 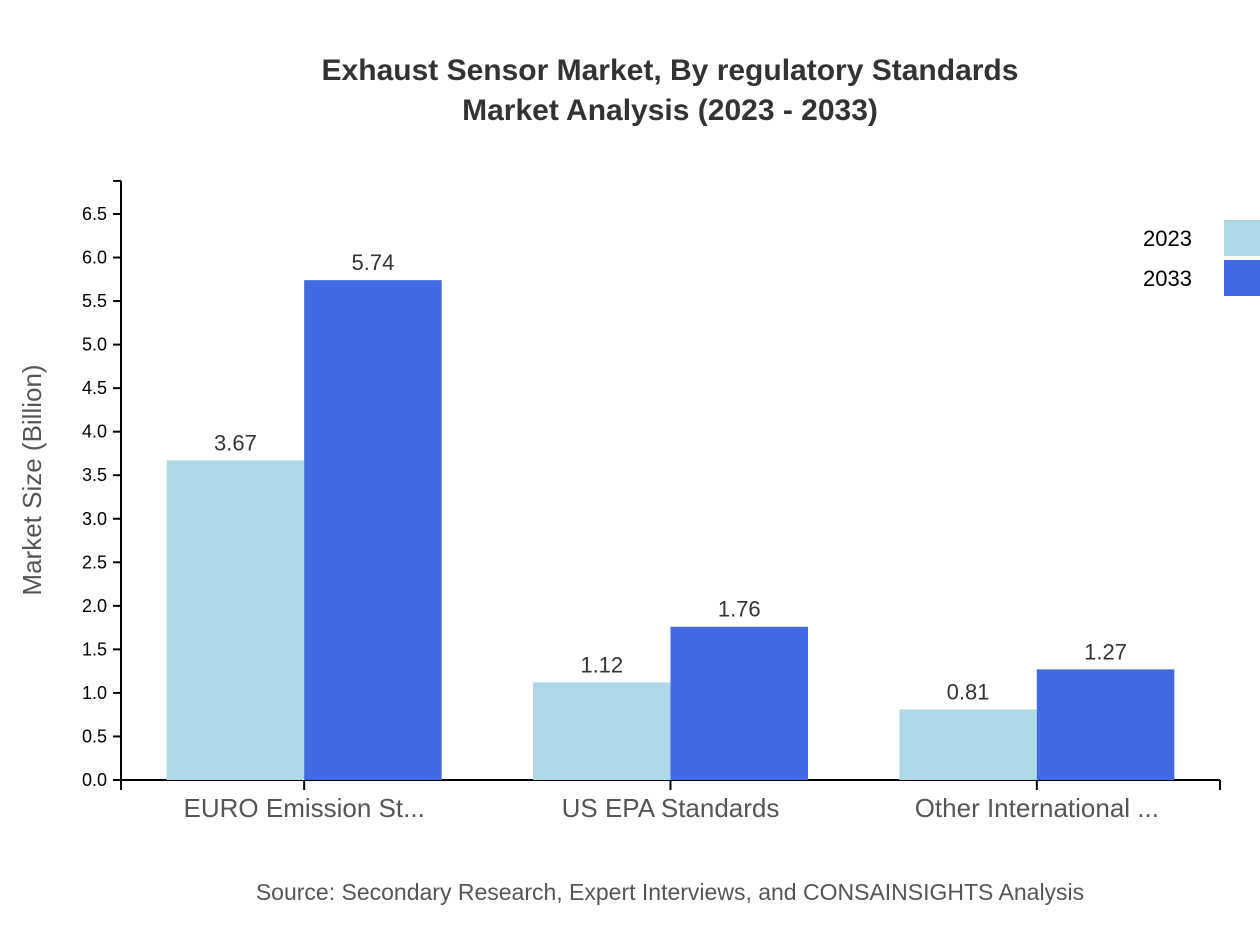 What do you see at coordinates (1167, 238) in the screenshot?
I see `legend-label: 2023` at bounding box center [1167, 238].